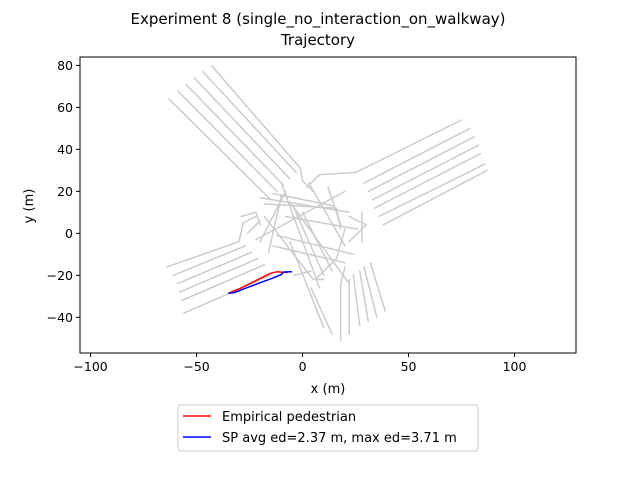 The image size is (640, 480). I want to click on x-tick-label: 100, so click(515, 366).